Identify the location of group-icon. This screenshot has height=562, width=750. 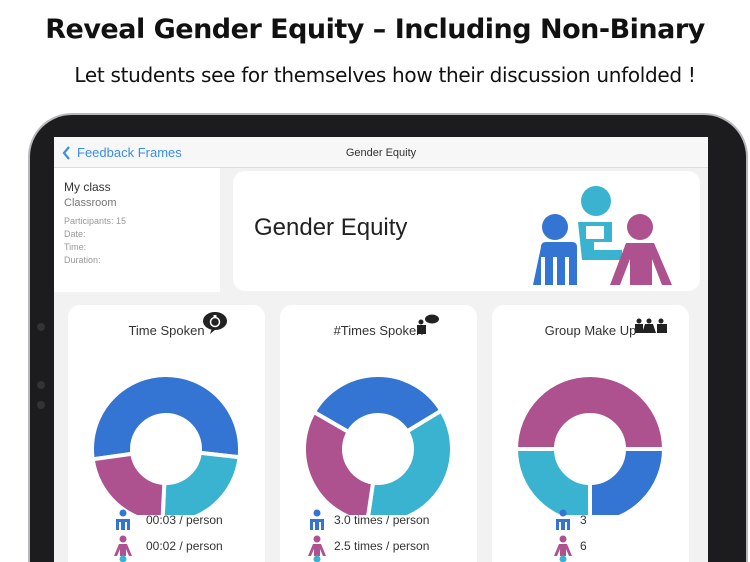
(651, 325).